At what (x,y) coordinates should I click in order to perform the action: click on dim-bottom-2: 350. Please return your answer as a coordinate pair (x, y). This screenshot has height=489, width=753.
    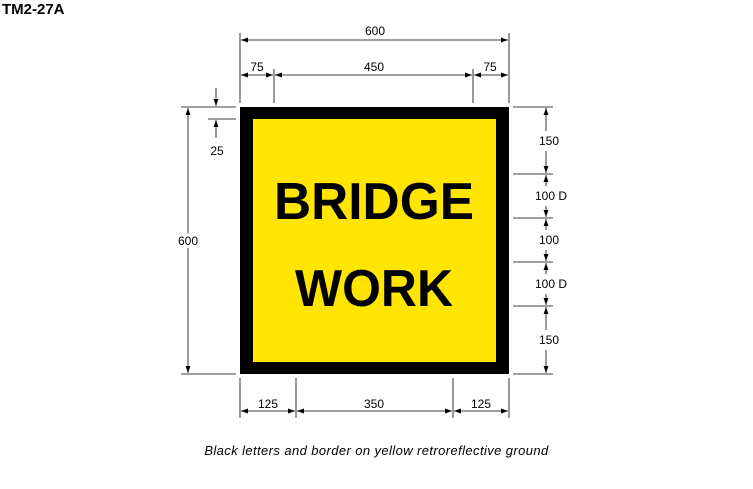
    Looking at the image, I should click on (374, 404).